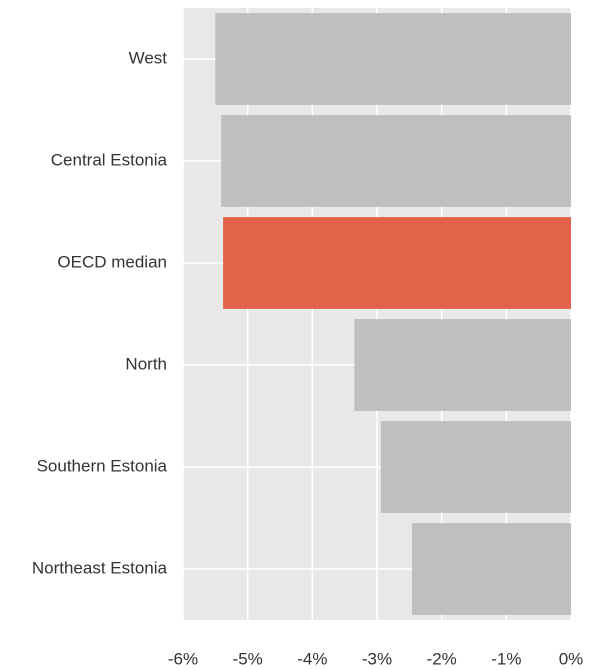 The width and height of the screenshot is (597, 670). What do you see at coordinates (148, 57) in the screenshot?
I see `y-tick-label: West` at bounding box center [148, 57].